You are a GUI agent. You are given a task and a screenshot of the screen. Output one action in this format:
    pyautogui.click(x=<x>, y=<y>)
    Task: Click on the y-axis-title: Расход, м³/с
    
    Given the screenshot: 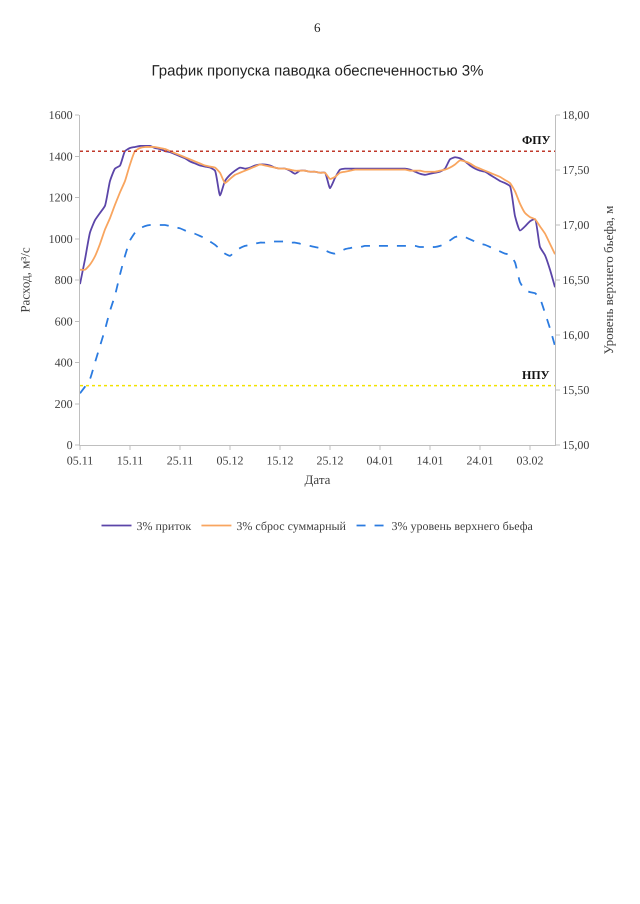 What is the action you would take?
    pyautogui.click(x=25, y=280)
    